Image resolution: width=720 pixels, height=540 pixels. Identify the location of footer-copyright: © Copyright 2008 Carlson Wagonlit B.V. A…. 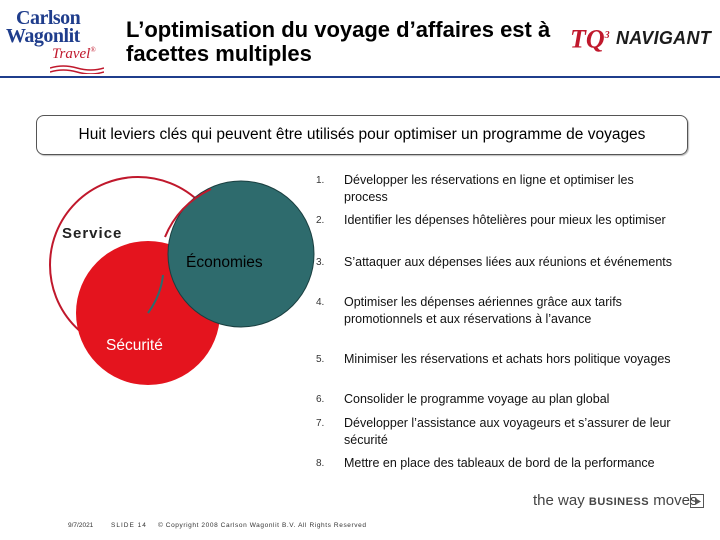
(262, 525).